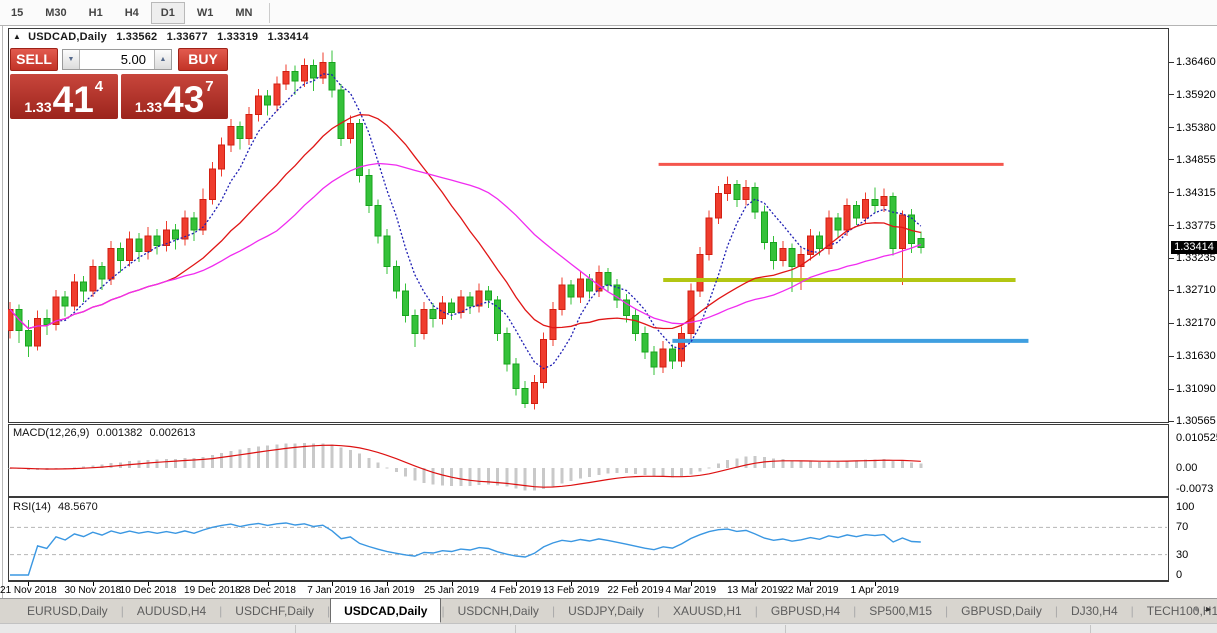  I want to click on ohlc-open: 1.33562, so click(137, 37).